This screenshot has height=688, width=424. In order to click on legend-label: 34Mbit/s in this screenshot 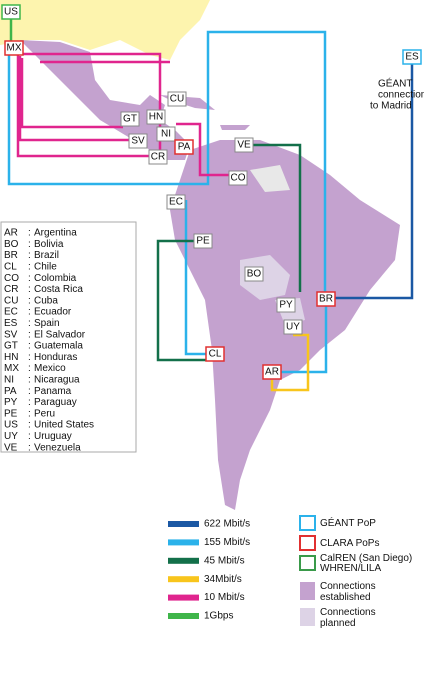, I will do `click(223, 579)`.